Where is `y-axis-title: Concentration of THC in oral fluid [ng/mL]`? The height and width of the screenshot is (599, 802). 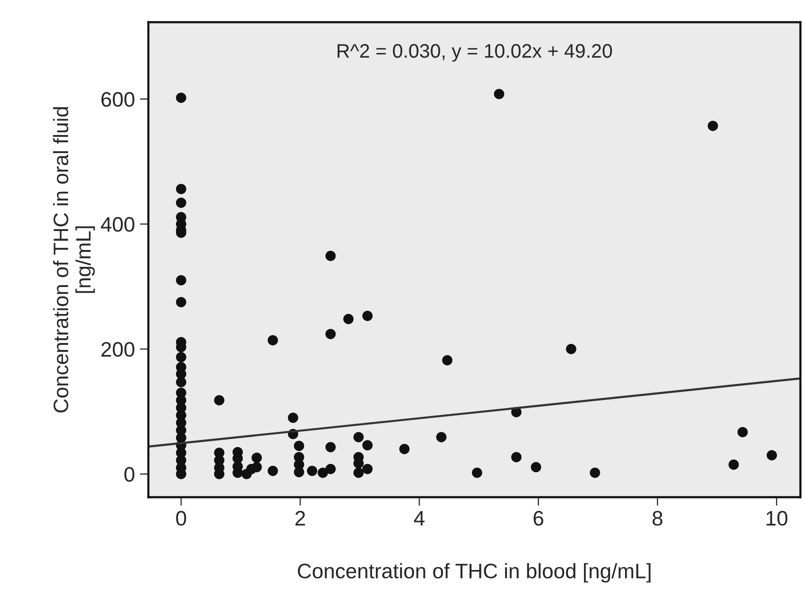 y-axis-title: Concentration of THC in oral fluid [ng/mL] is located at coordinates (74, 259).